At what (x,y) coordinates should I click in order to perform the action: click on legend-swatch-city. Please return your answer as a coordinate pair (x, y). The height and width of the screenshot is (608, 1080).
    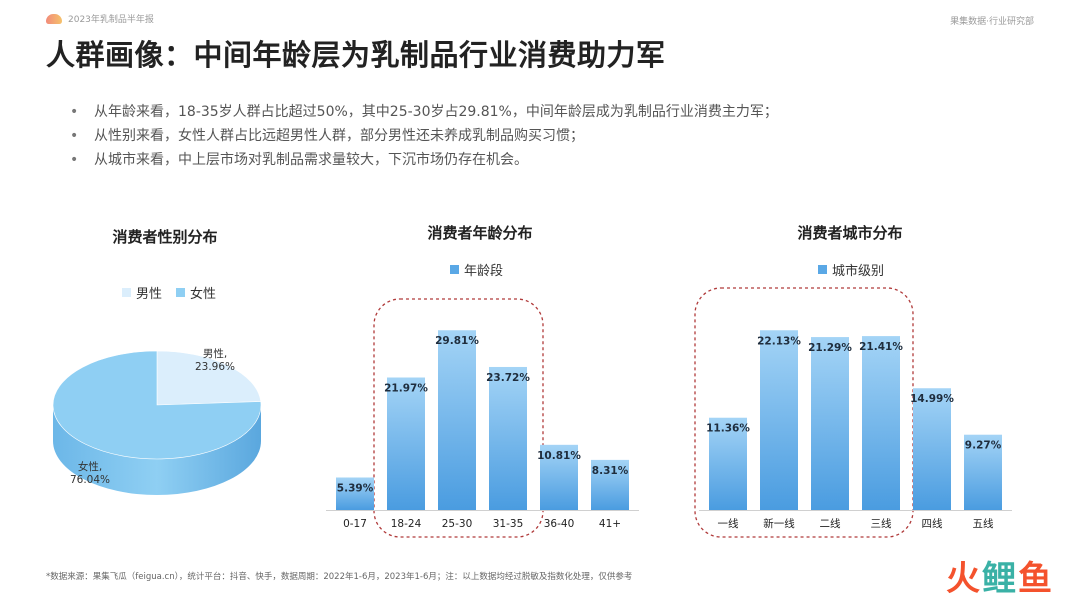
    Looking at the image, I should click on (822, 269).